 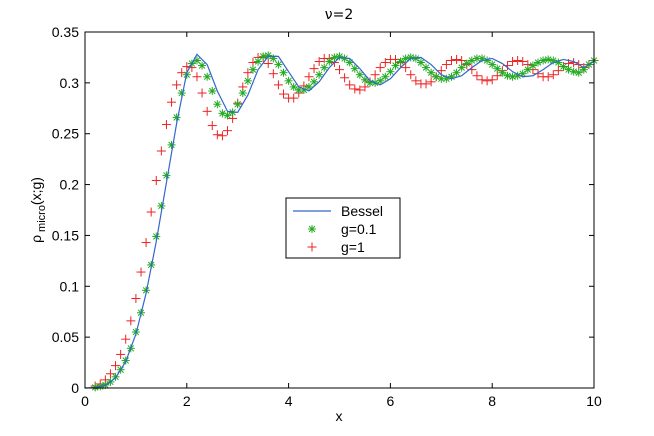 I want to click on y-axis-label-subscript: micro, so click(x=42, y=218).